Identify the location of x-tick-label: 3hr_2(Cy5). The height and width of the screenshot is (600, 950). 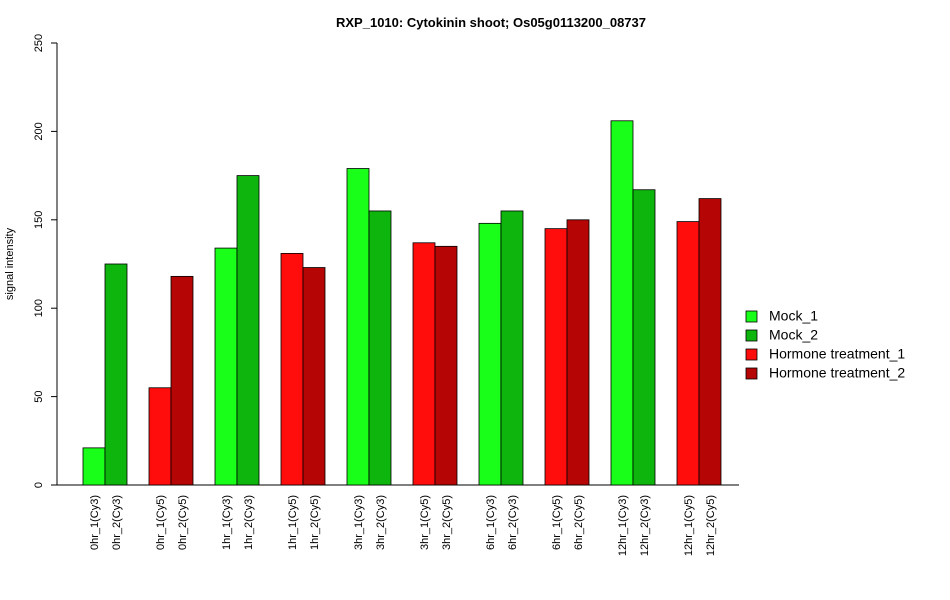
(447, 522).